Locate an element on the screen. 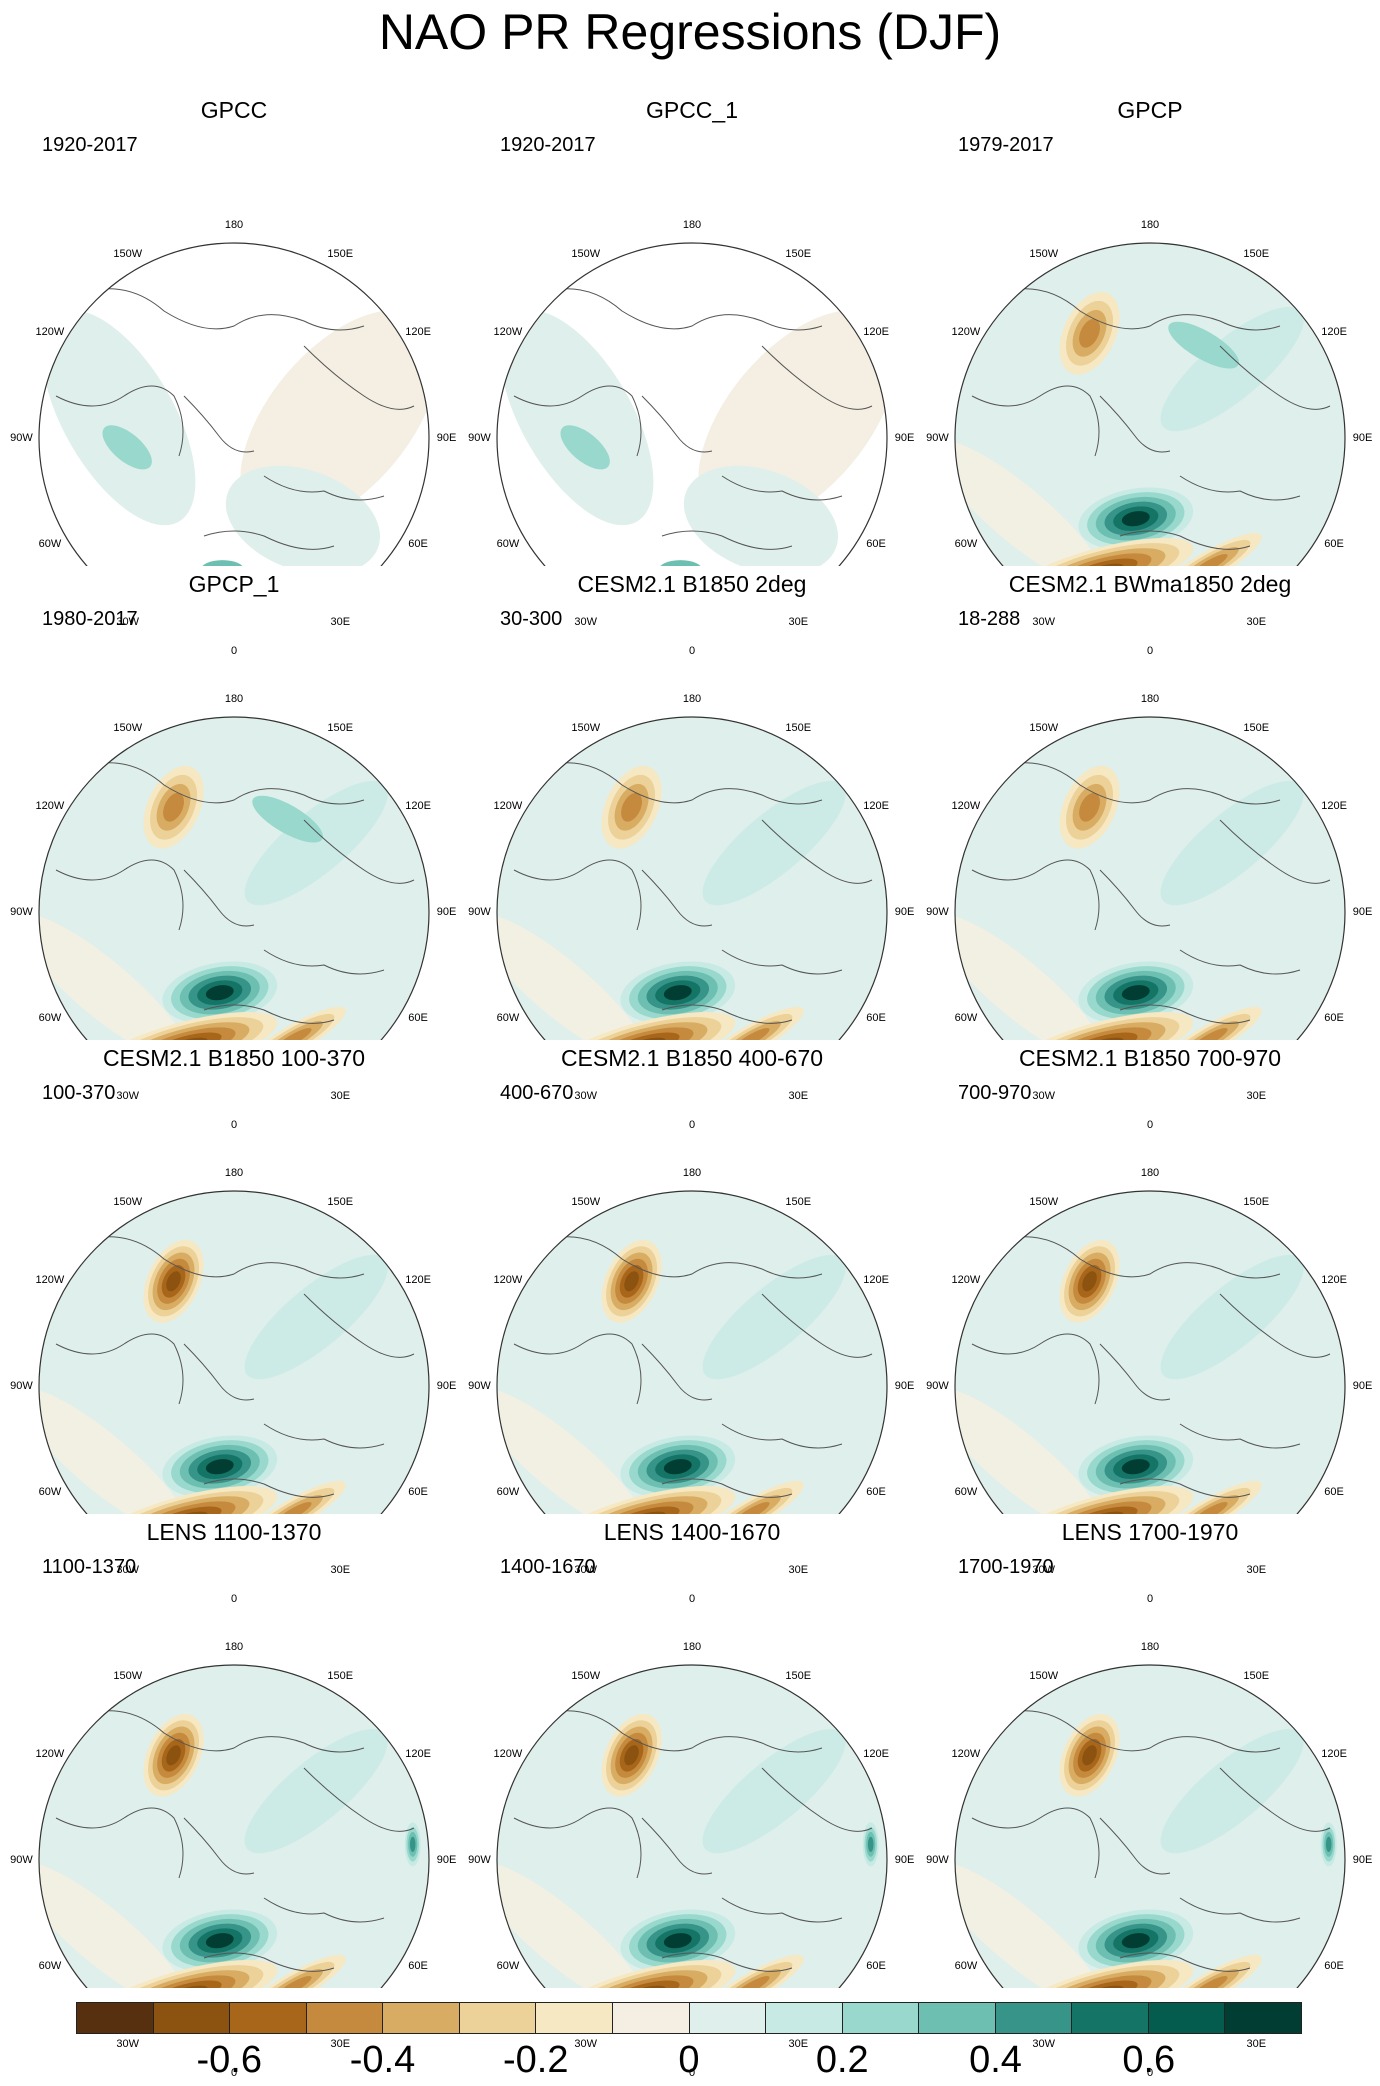 The width and height of the screenshot is (1380, 2086). panel-period: 18-288 is located at coordinates (989, 619).